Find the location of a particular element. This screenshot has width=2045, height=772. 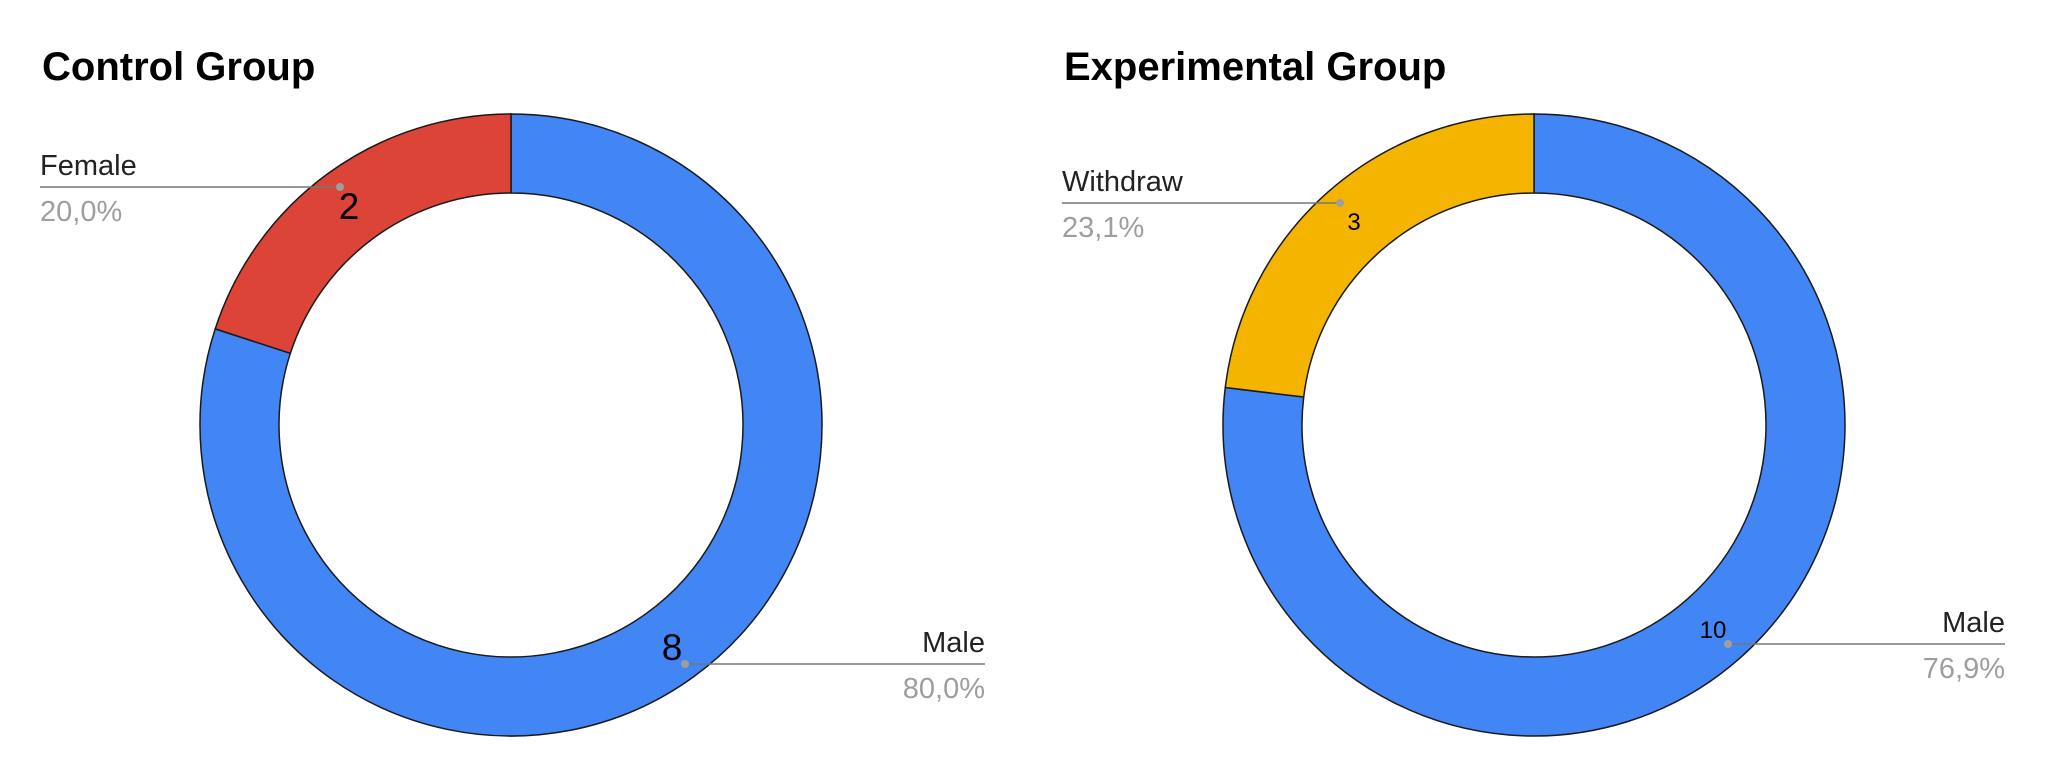

male-legend-label-experimental: Male is located at coordinates (1973, 623).